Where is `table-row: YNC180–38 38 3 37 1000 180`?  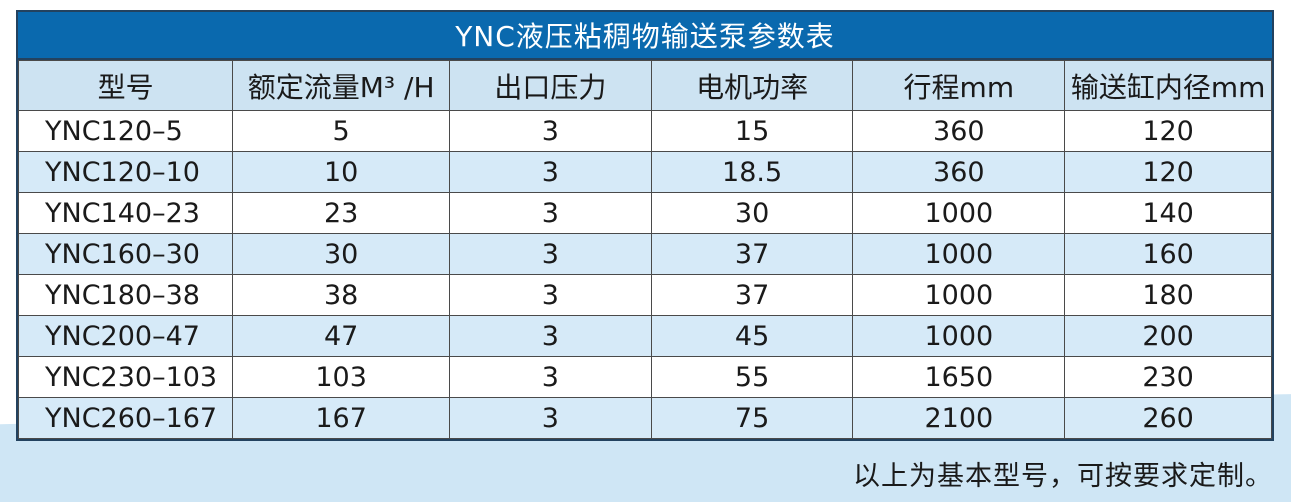 table-row: YNC180–38 38 3 37 1000 180 is located at coordinates (644, 295).